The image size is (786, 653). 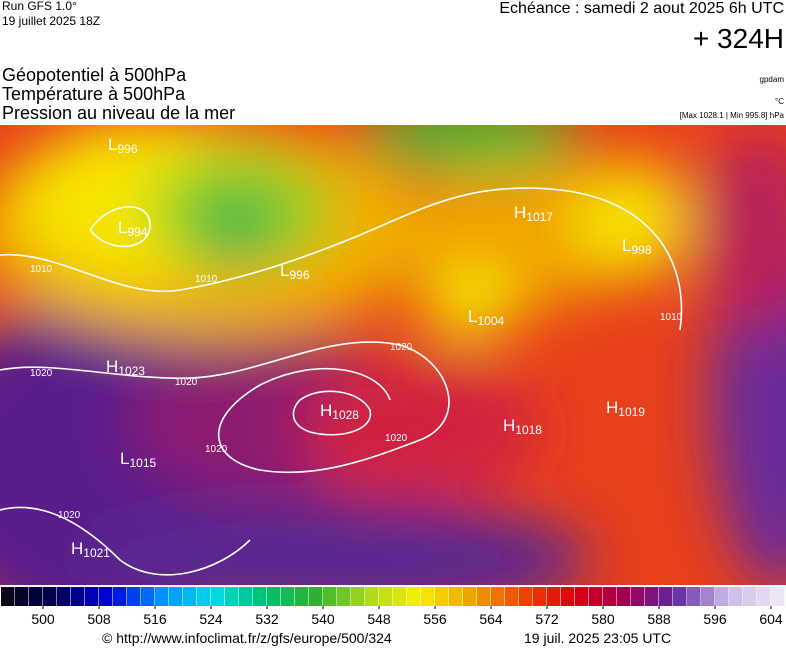 I want to click on pressure-center: H1017, so click(x=533, y=213).